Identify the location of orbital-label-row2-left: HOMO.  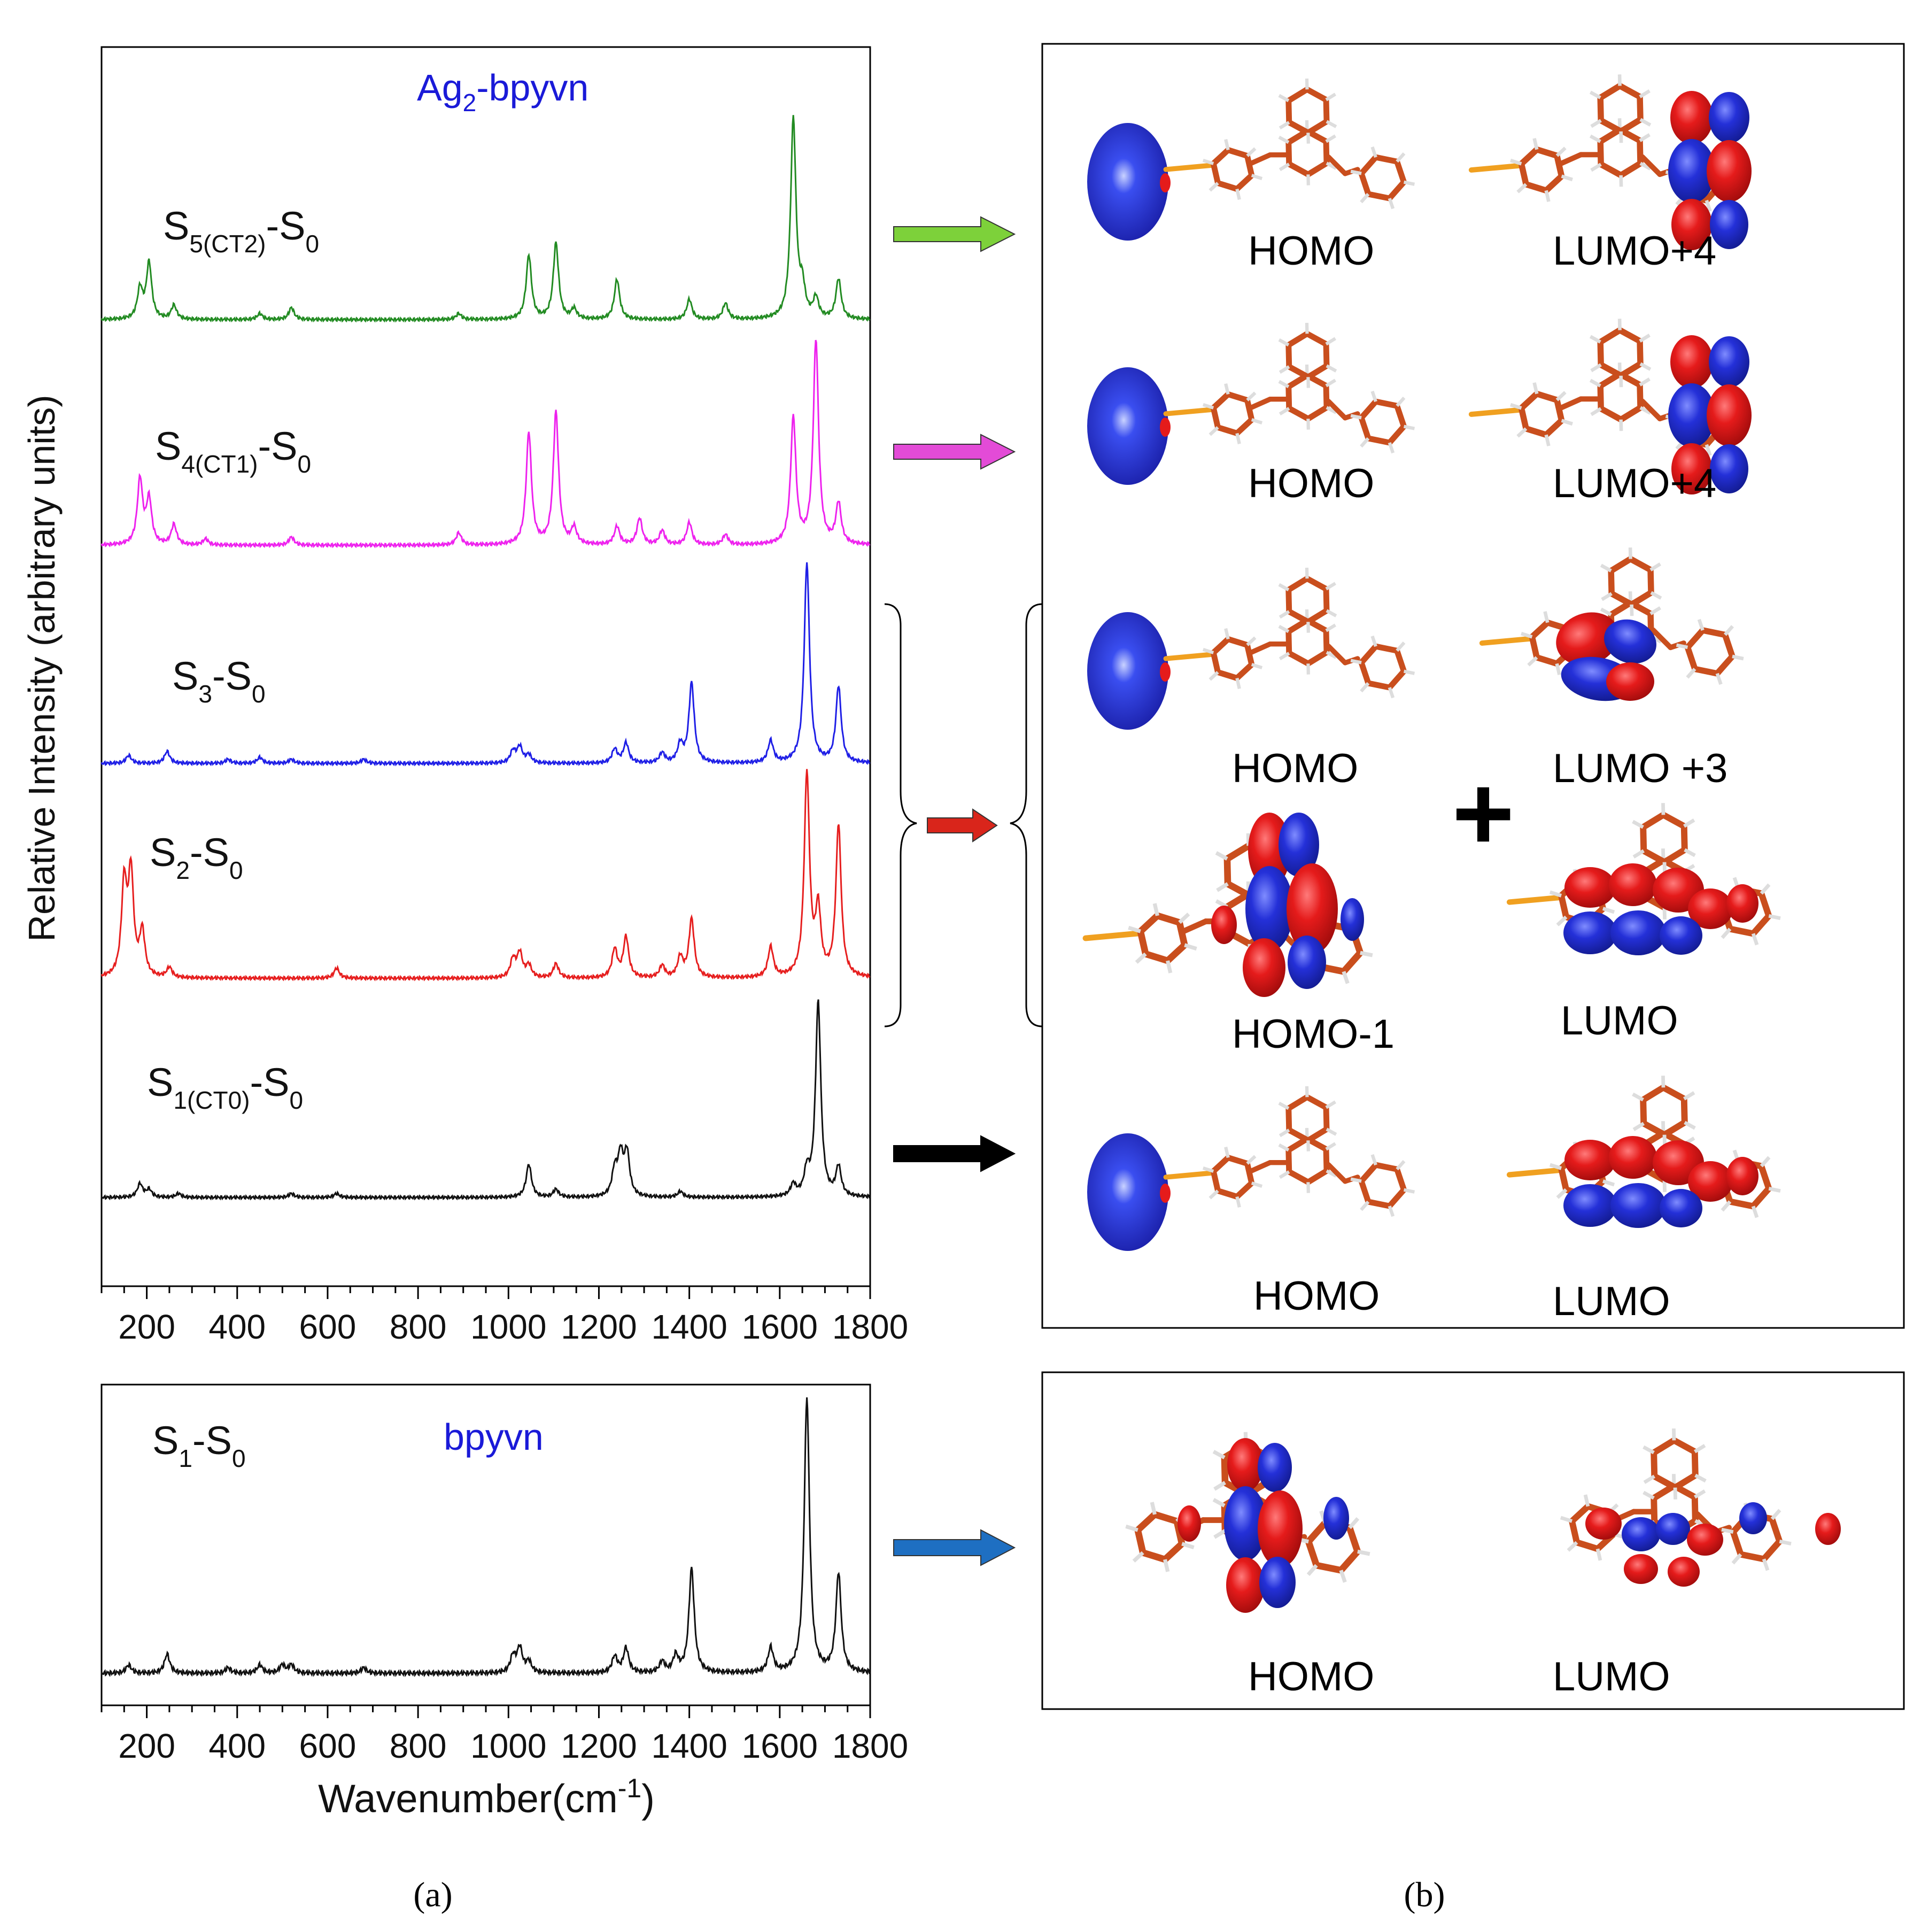
(1311, 483).